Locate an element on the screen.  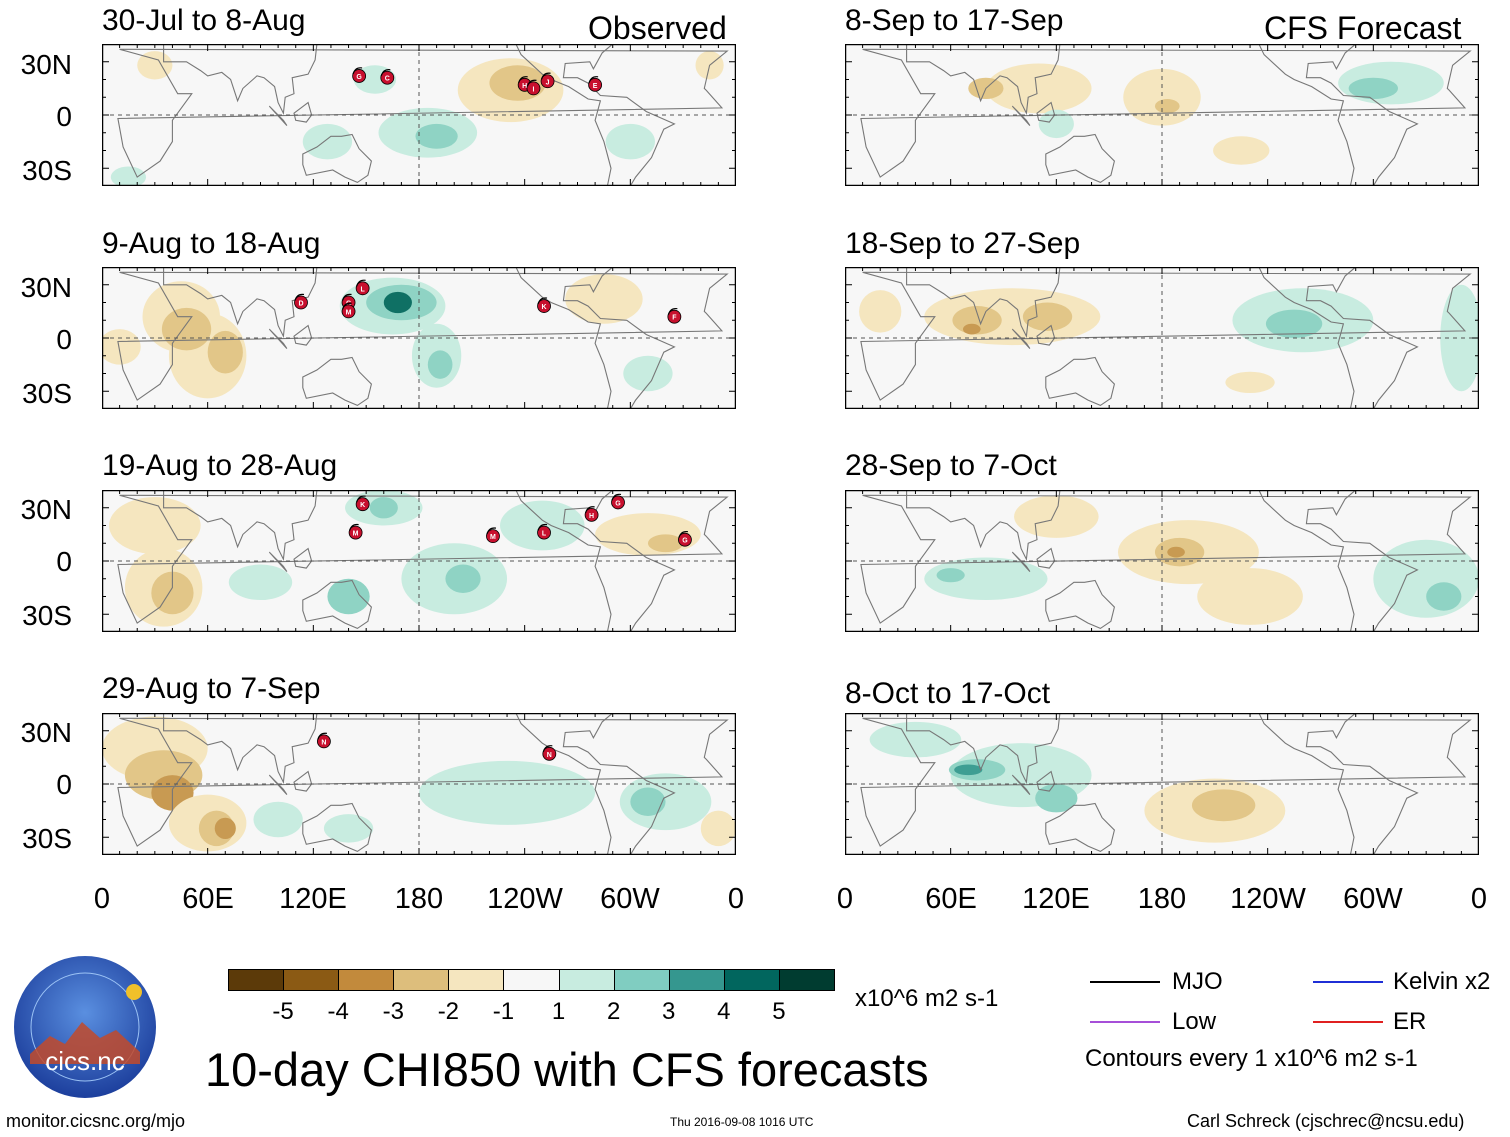
footer-timestamp: Thu 2016-09-08 1016 UTC is located at coordinates (742, 1122).